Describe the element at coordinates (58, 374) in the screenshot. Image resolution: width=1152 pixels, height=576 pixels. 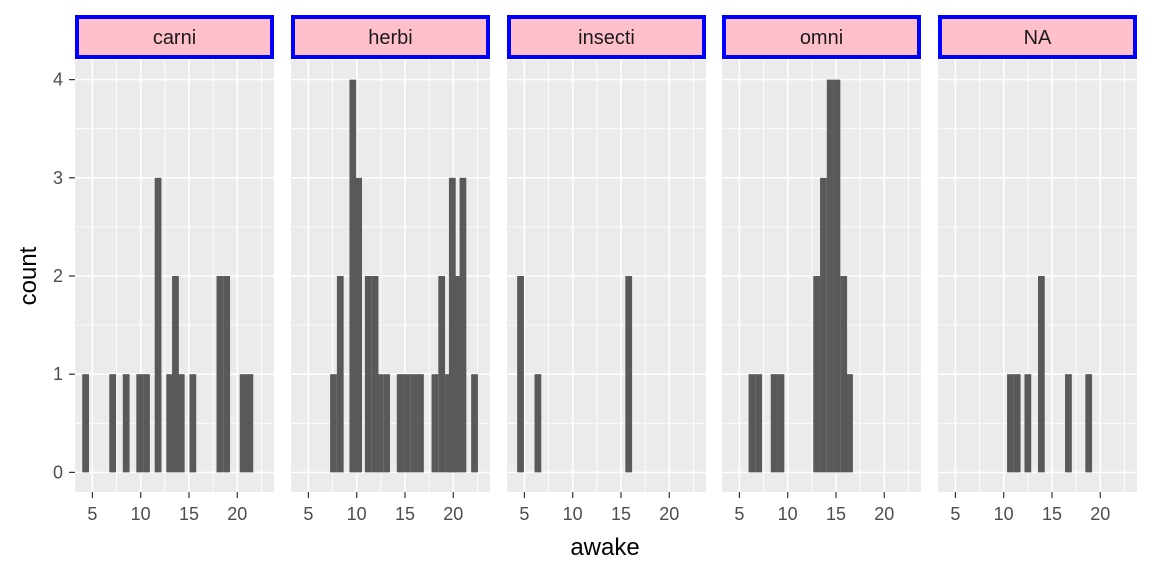
I see `y-tick-label: 1` at that location.